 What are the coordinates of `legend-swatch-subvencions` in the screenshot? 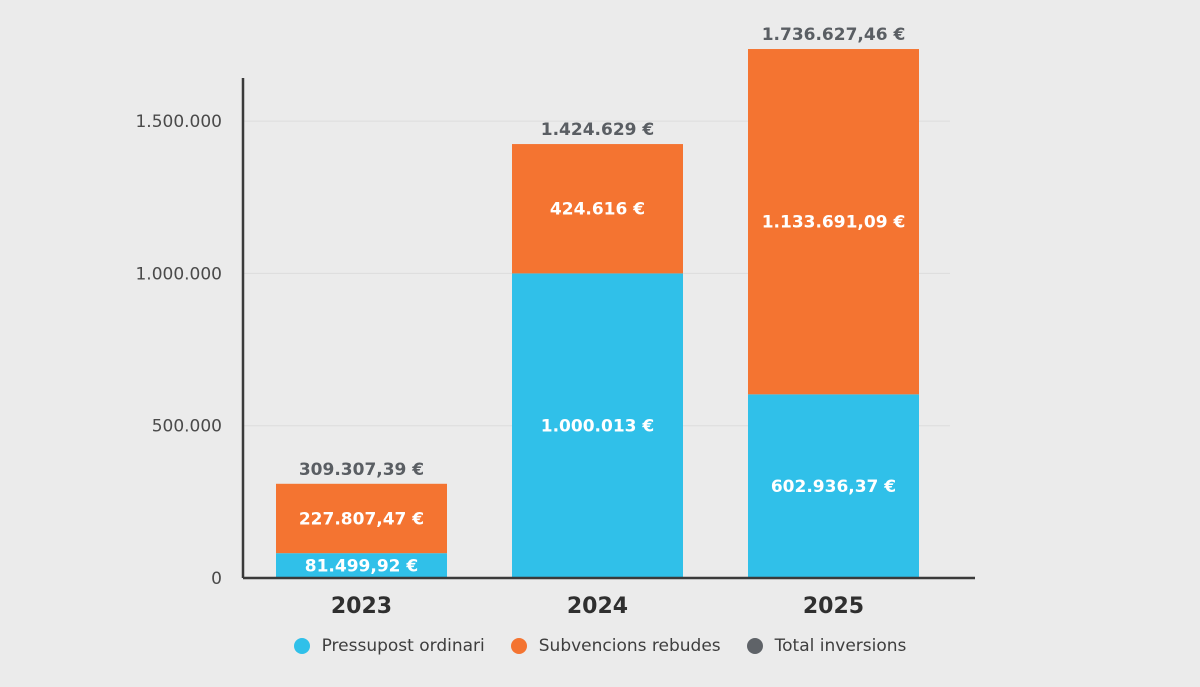 It's located at (518, 646).